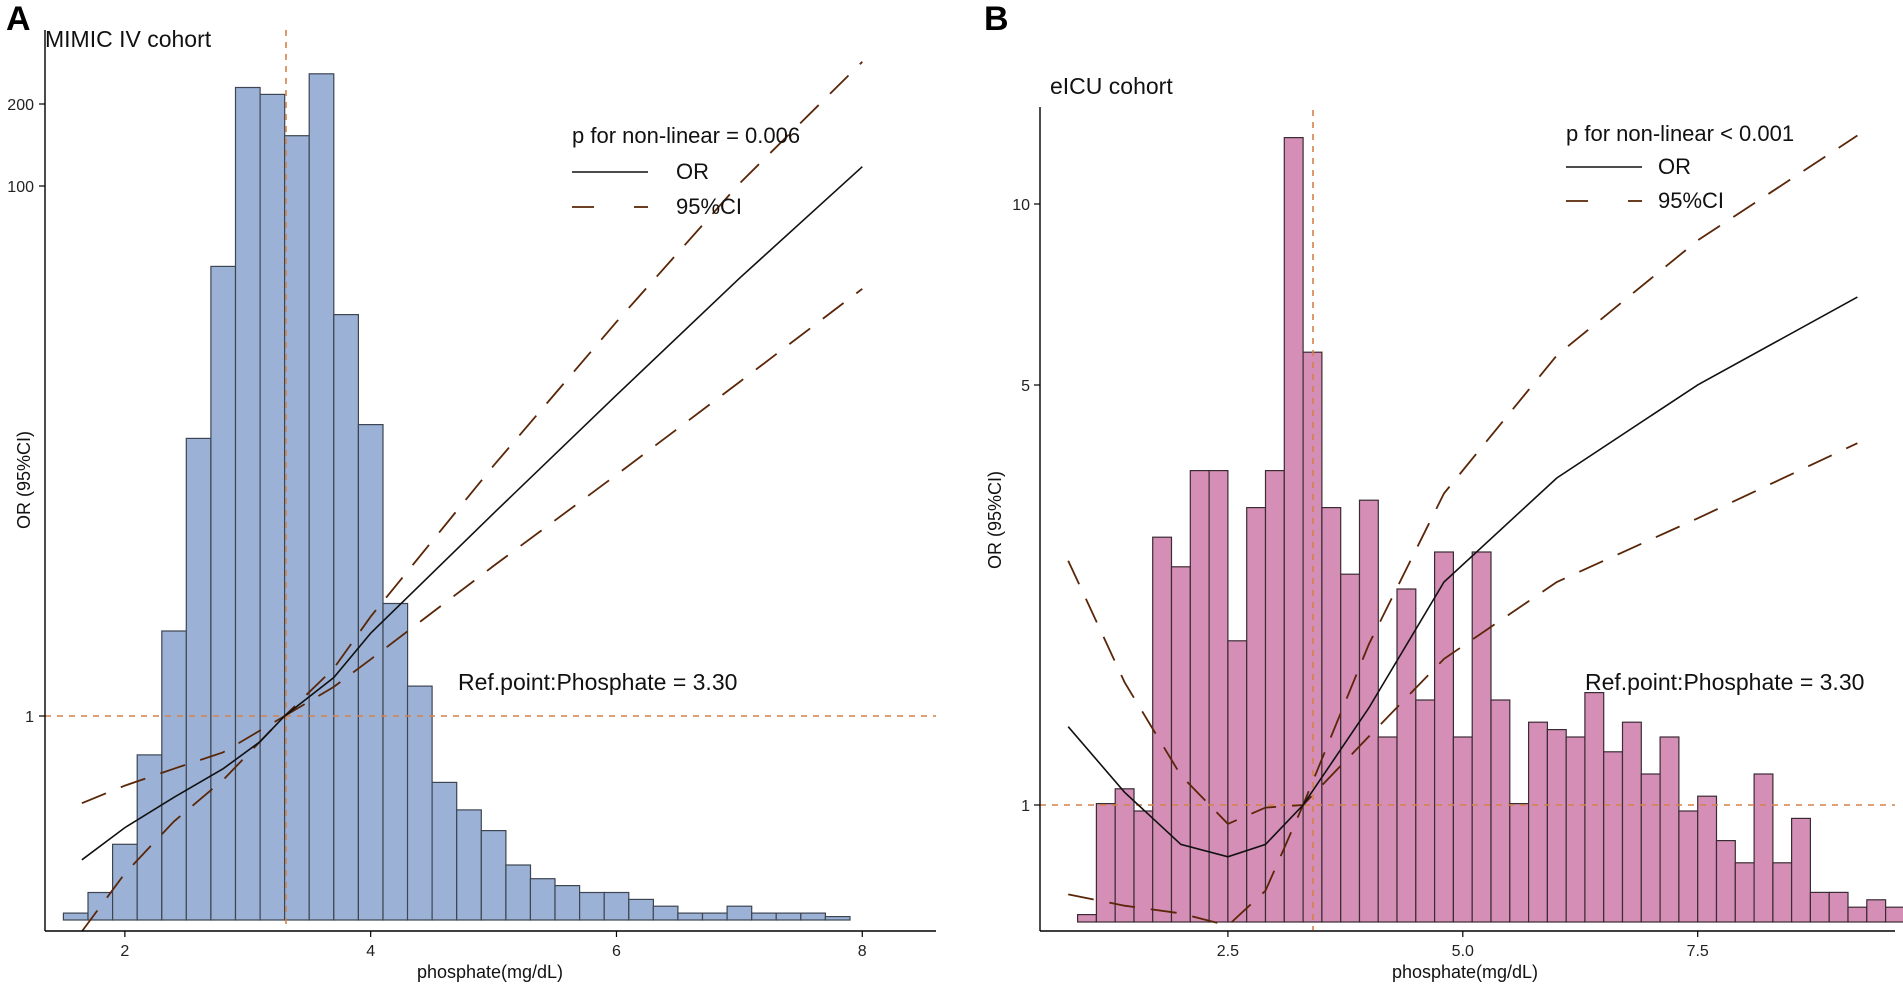 The width and height of the screenshot is (1903, 987). What do you see at coordinates (20, 105) in the screenshot?
I see `panel-a-ytick-200: 200` at bounding box center [20, 105].